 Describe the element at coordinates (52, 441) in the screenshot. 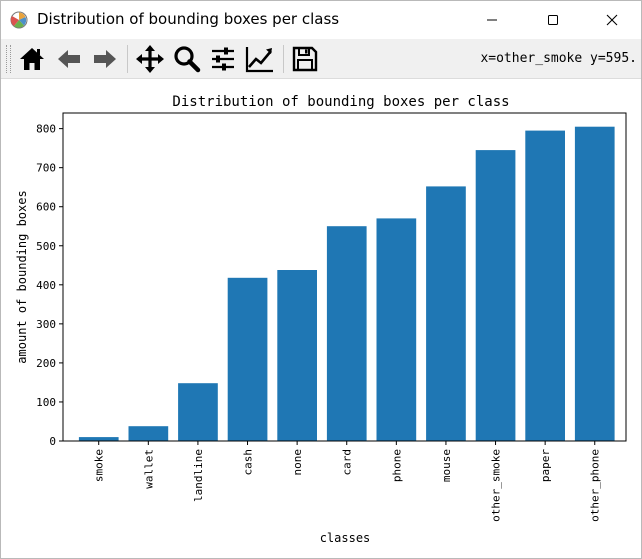

I see `y-tick-label: 0` at that location.